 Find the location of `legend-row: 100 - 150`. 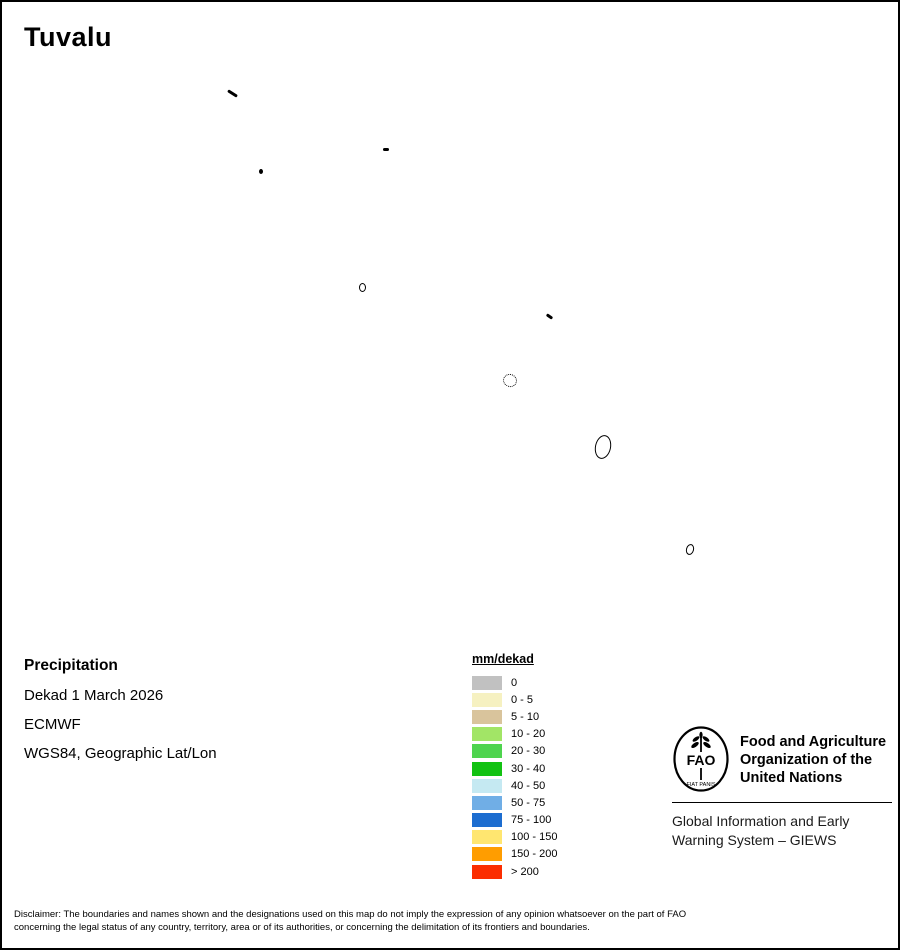

legend-row: 100 - 150 is located at coordinates (514, 837).